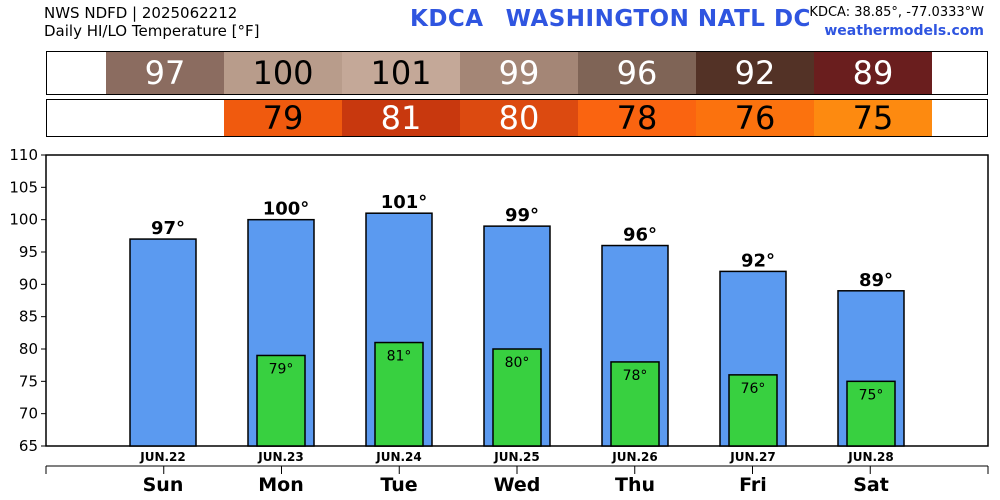 Image resolution: width=1000 pixels, height=500 pixels. What do you see at coordinates (152, 31) in the screenshot?
I see `chart-title: Daily HI/LO Temperature [°F]` at bounding box center [152, 31].